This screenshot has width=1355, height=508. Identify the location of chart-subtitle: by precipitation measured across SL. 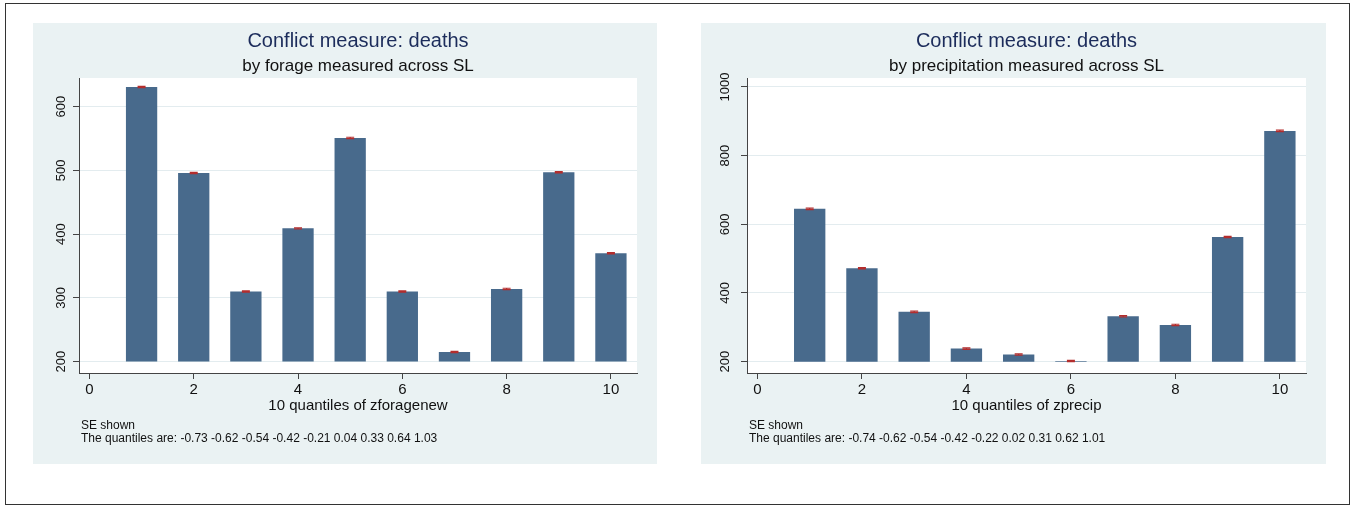
(1026, 65).